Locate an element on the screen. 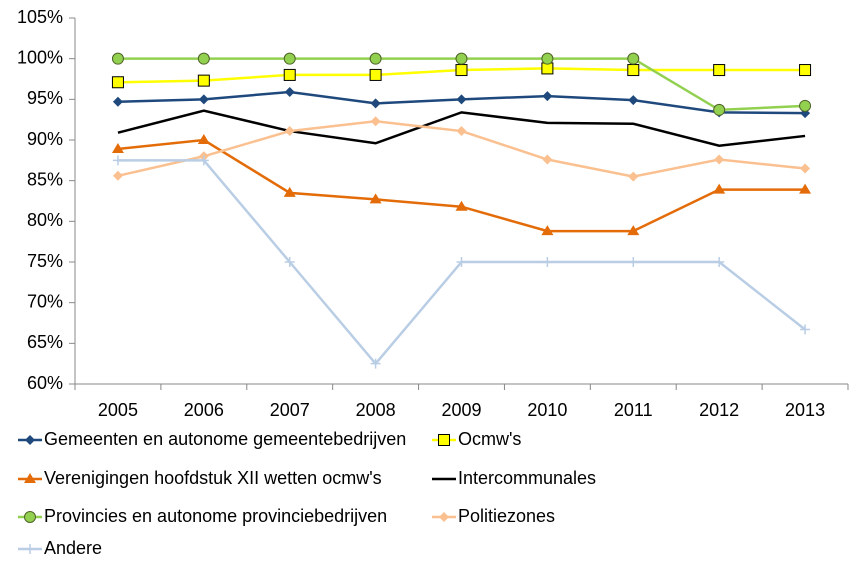  legend-label: Politiezones is located at coordinates (506, 516).